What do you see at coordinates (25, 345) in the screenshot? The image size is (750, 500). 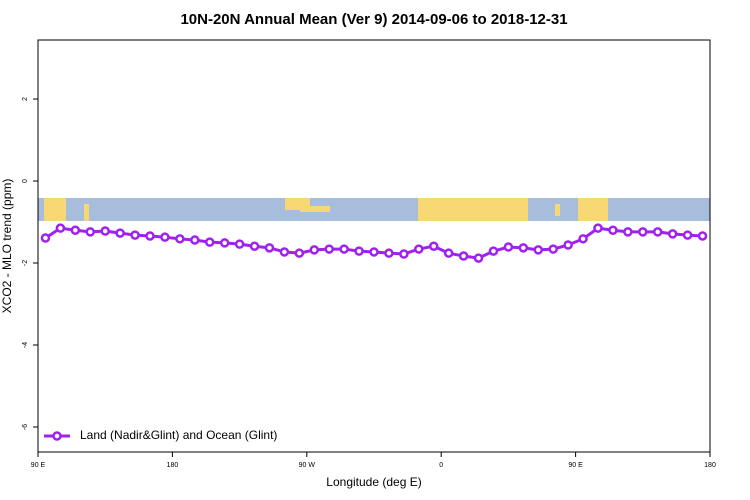 I see `y-tick-label: -4` at bounding box center [25, 345].